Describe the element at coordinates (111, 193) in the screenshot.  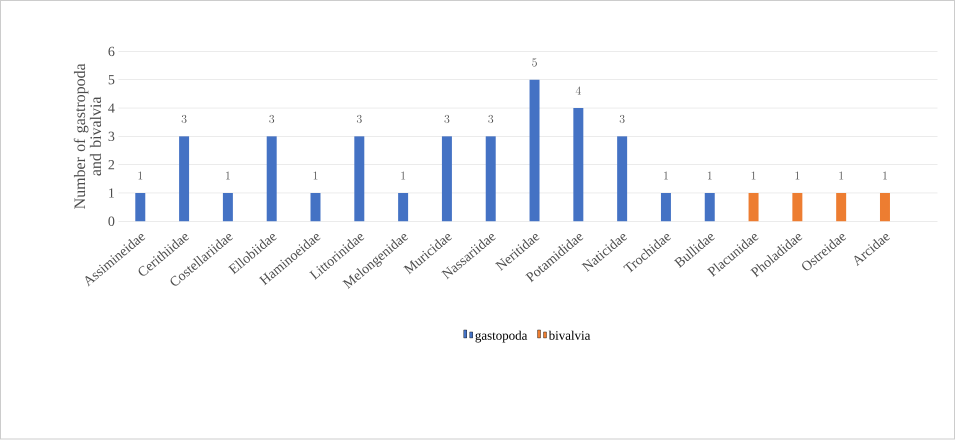
I see `y-tick-label: 1` at that location.